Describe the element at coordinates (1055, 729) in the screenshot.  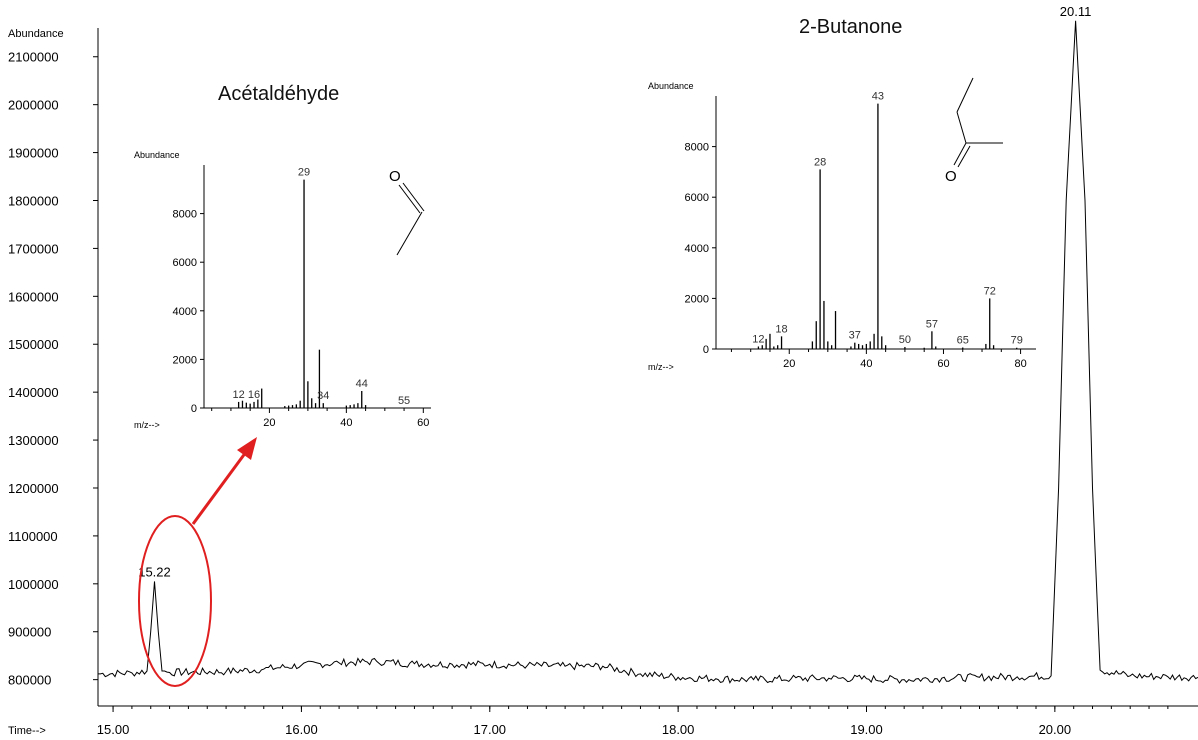
I see `x-tick-label: 20.00` at that location.